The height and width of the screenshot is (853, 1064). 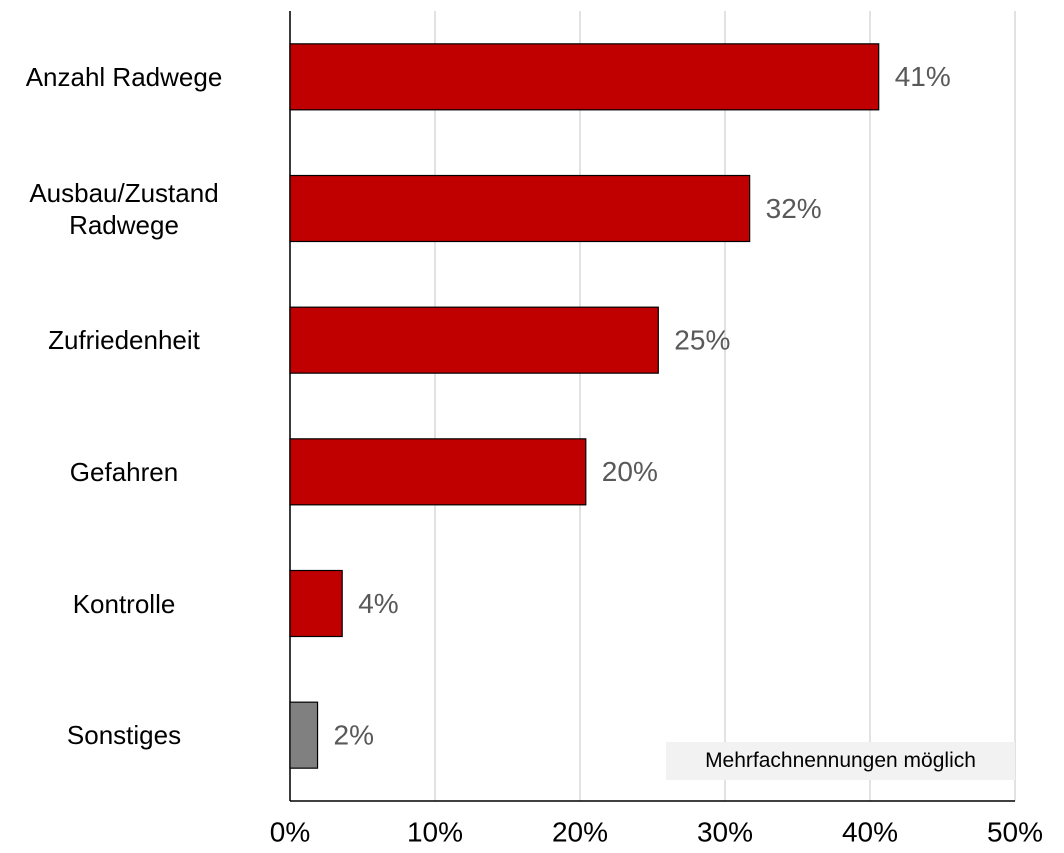 I want to click on x-tick-label: 50%, so click(x=1015, y=831).